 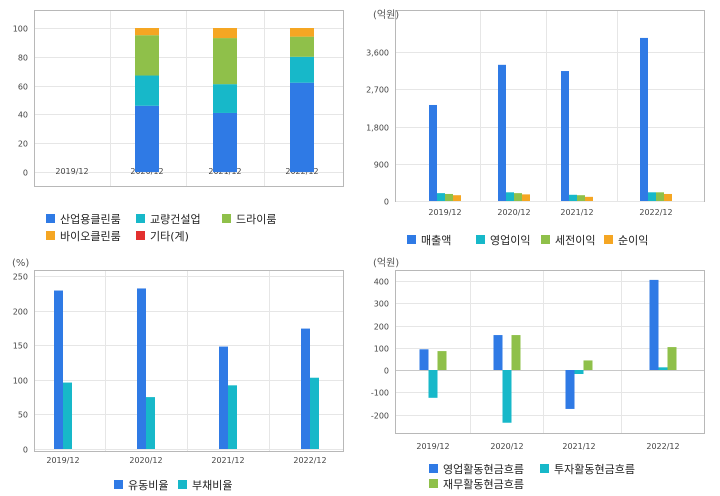 What do you see at coordinates (381, 165) in the screenshot?
I see `y-tick-label: 900` at bounding box center [381, 165].